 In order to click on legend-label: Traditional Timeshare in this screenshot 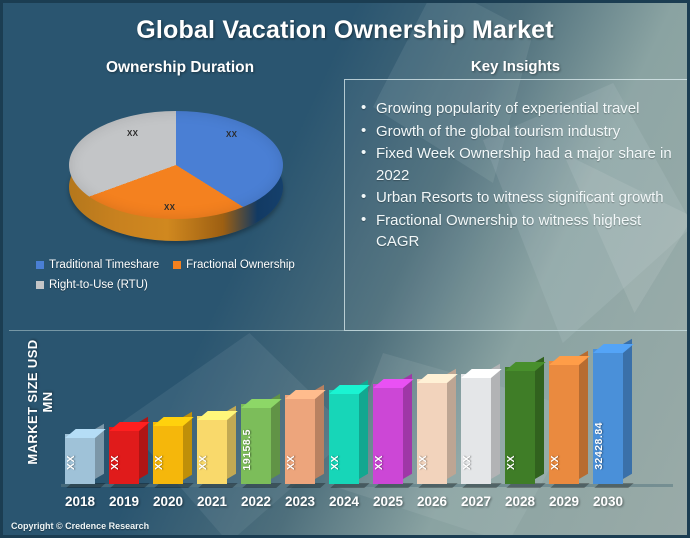, I will do `click(104, 265)`.